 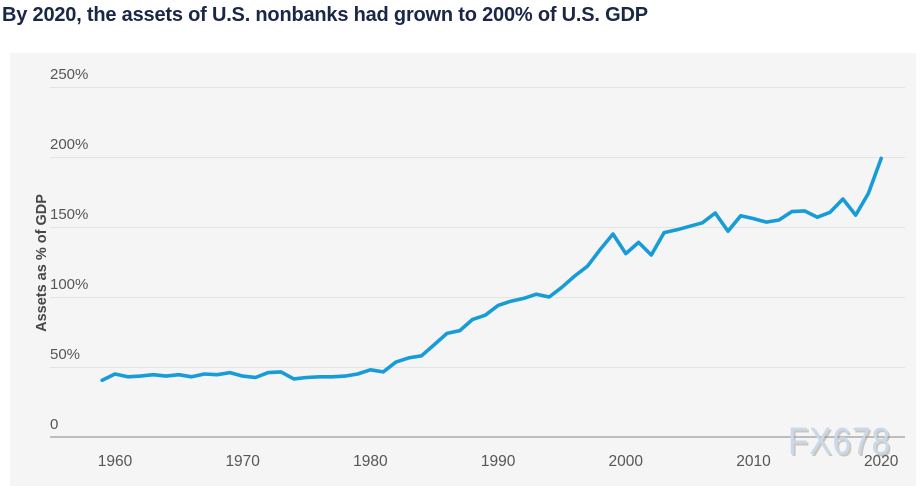 I want to click on x-tick-1980: 1980, so click(x=370, y=461).